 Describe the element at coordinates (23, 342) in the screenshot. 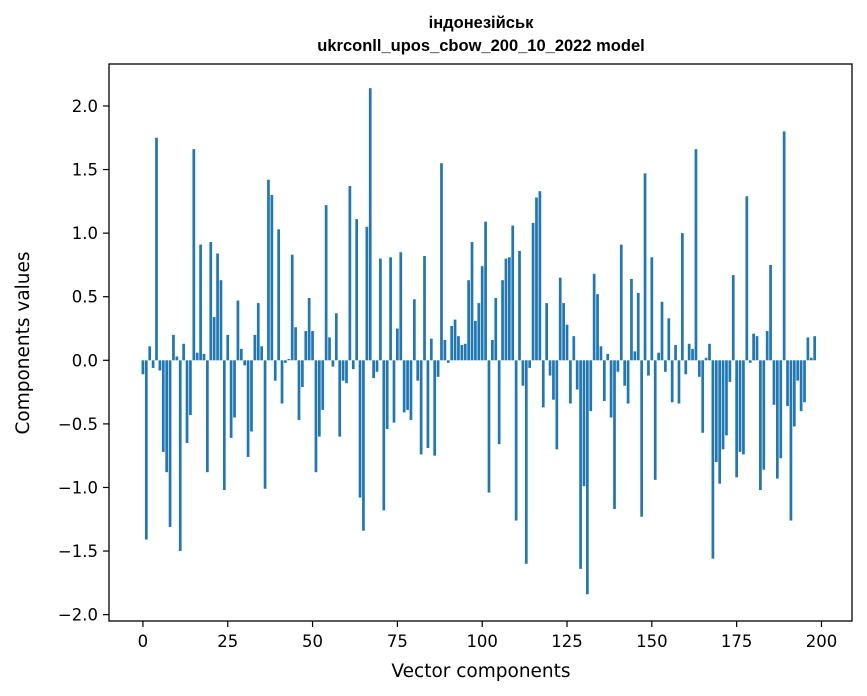

I see `y-axis-label: Components values` at that location.